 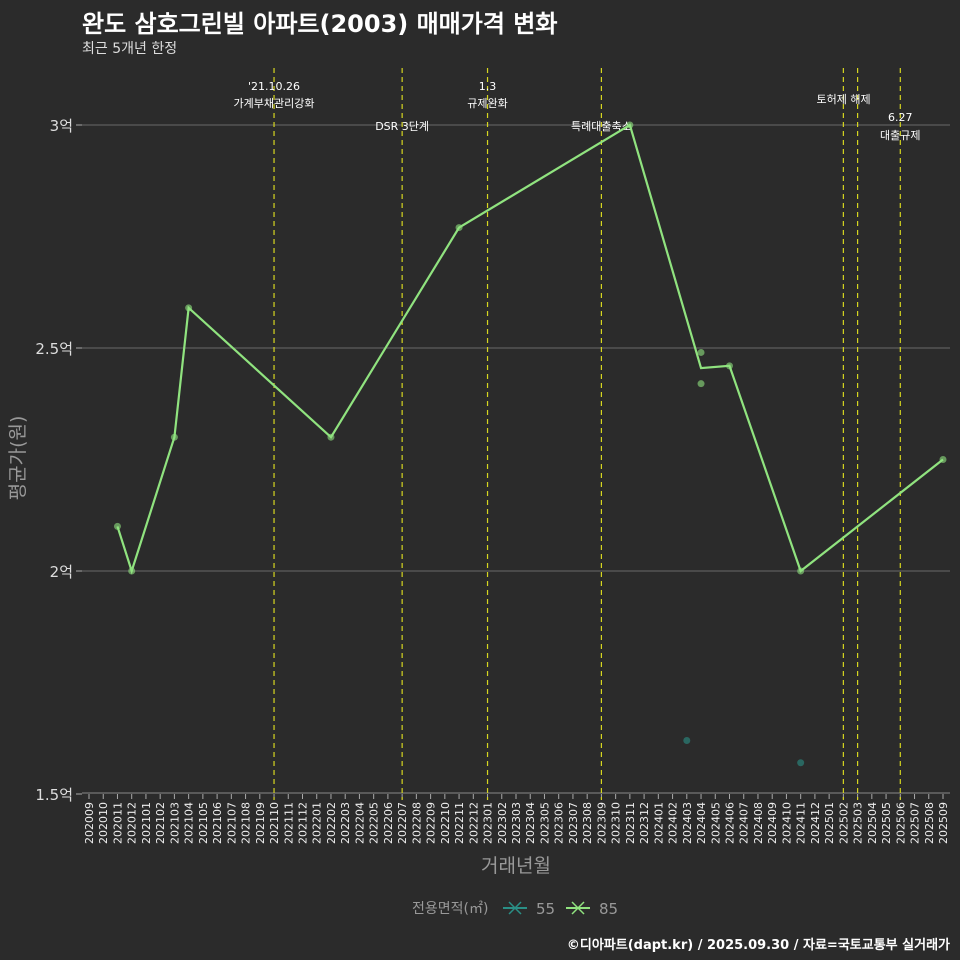 What do you see at coordinates (801, 823) in the screenshot?
I see `x-tick-label: 202411` at bounding box center [801, 823].